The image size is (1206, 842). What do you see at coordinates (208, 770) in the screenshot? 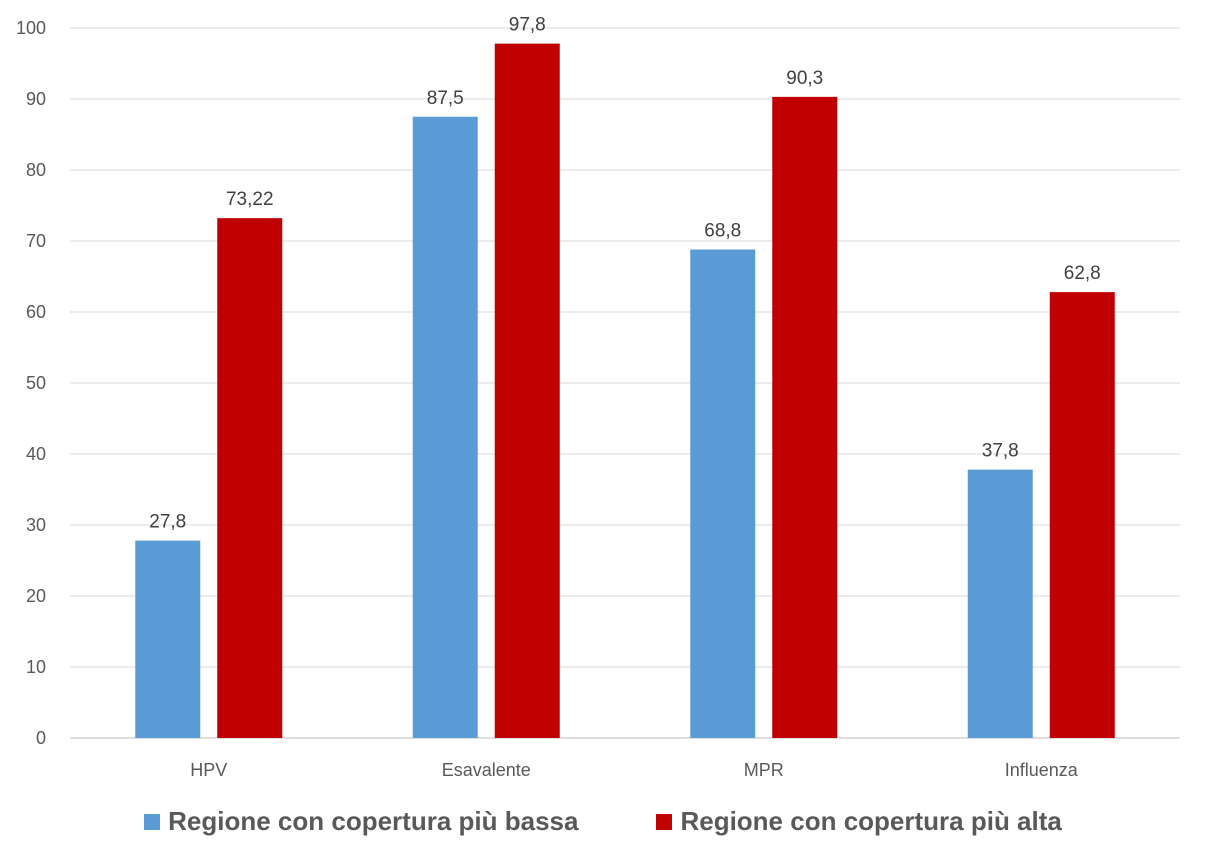
I see `x-category-label: HPV` at bounding box center [208, 770].